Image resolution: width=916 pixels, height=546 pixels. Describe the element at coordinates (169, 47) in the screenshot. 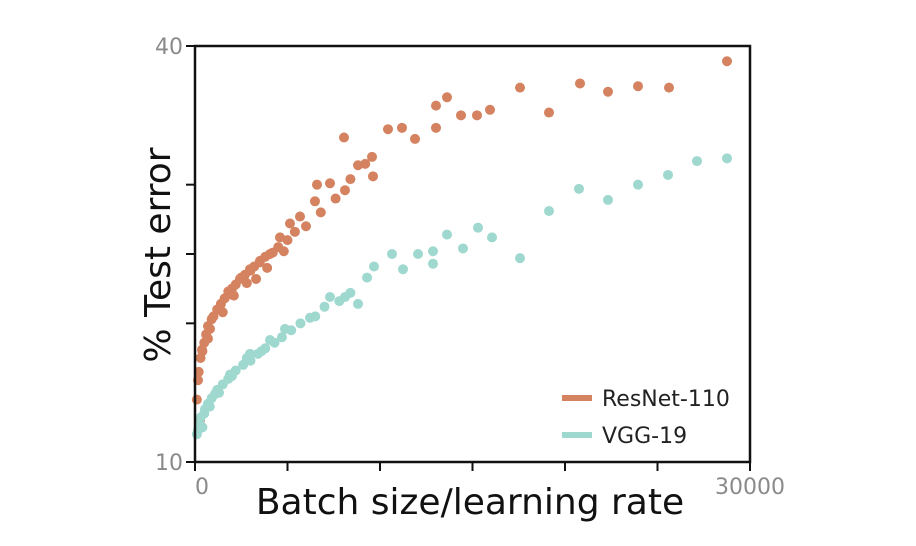

I see `y-tick-label: 40` at that location.